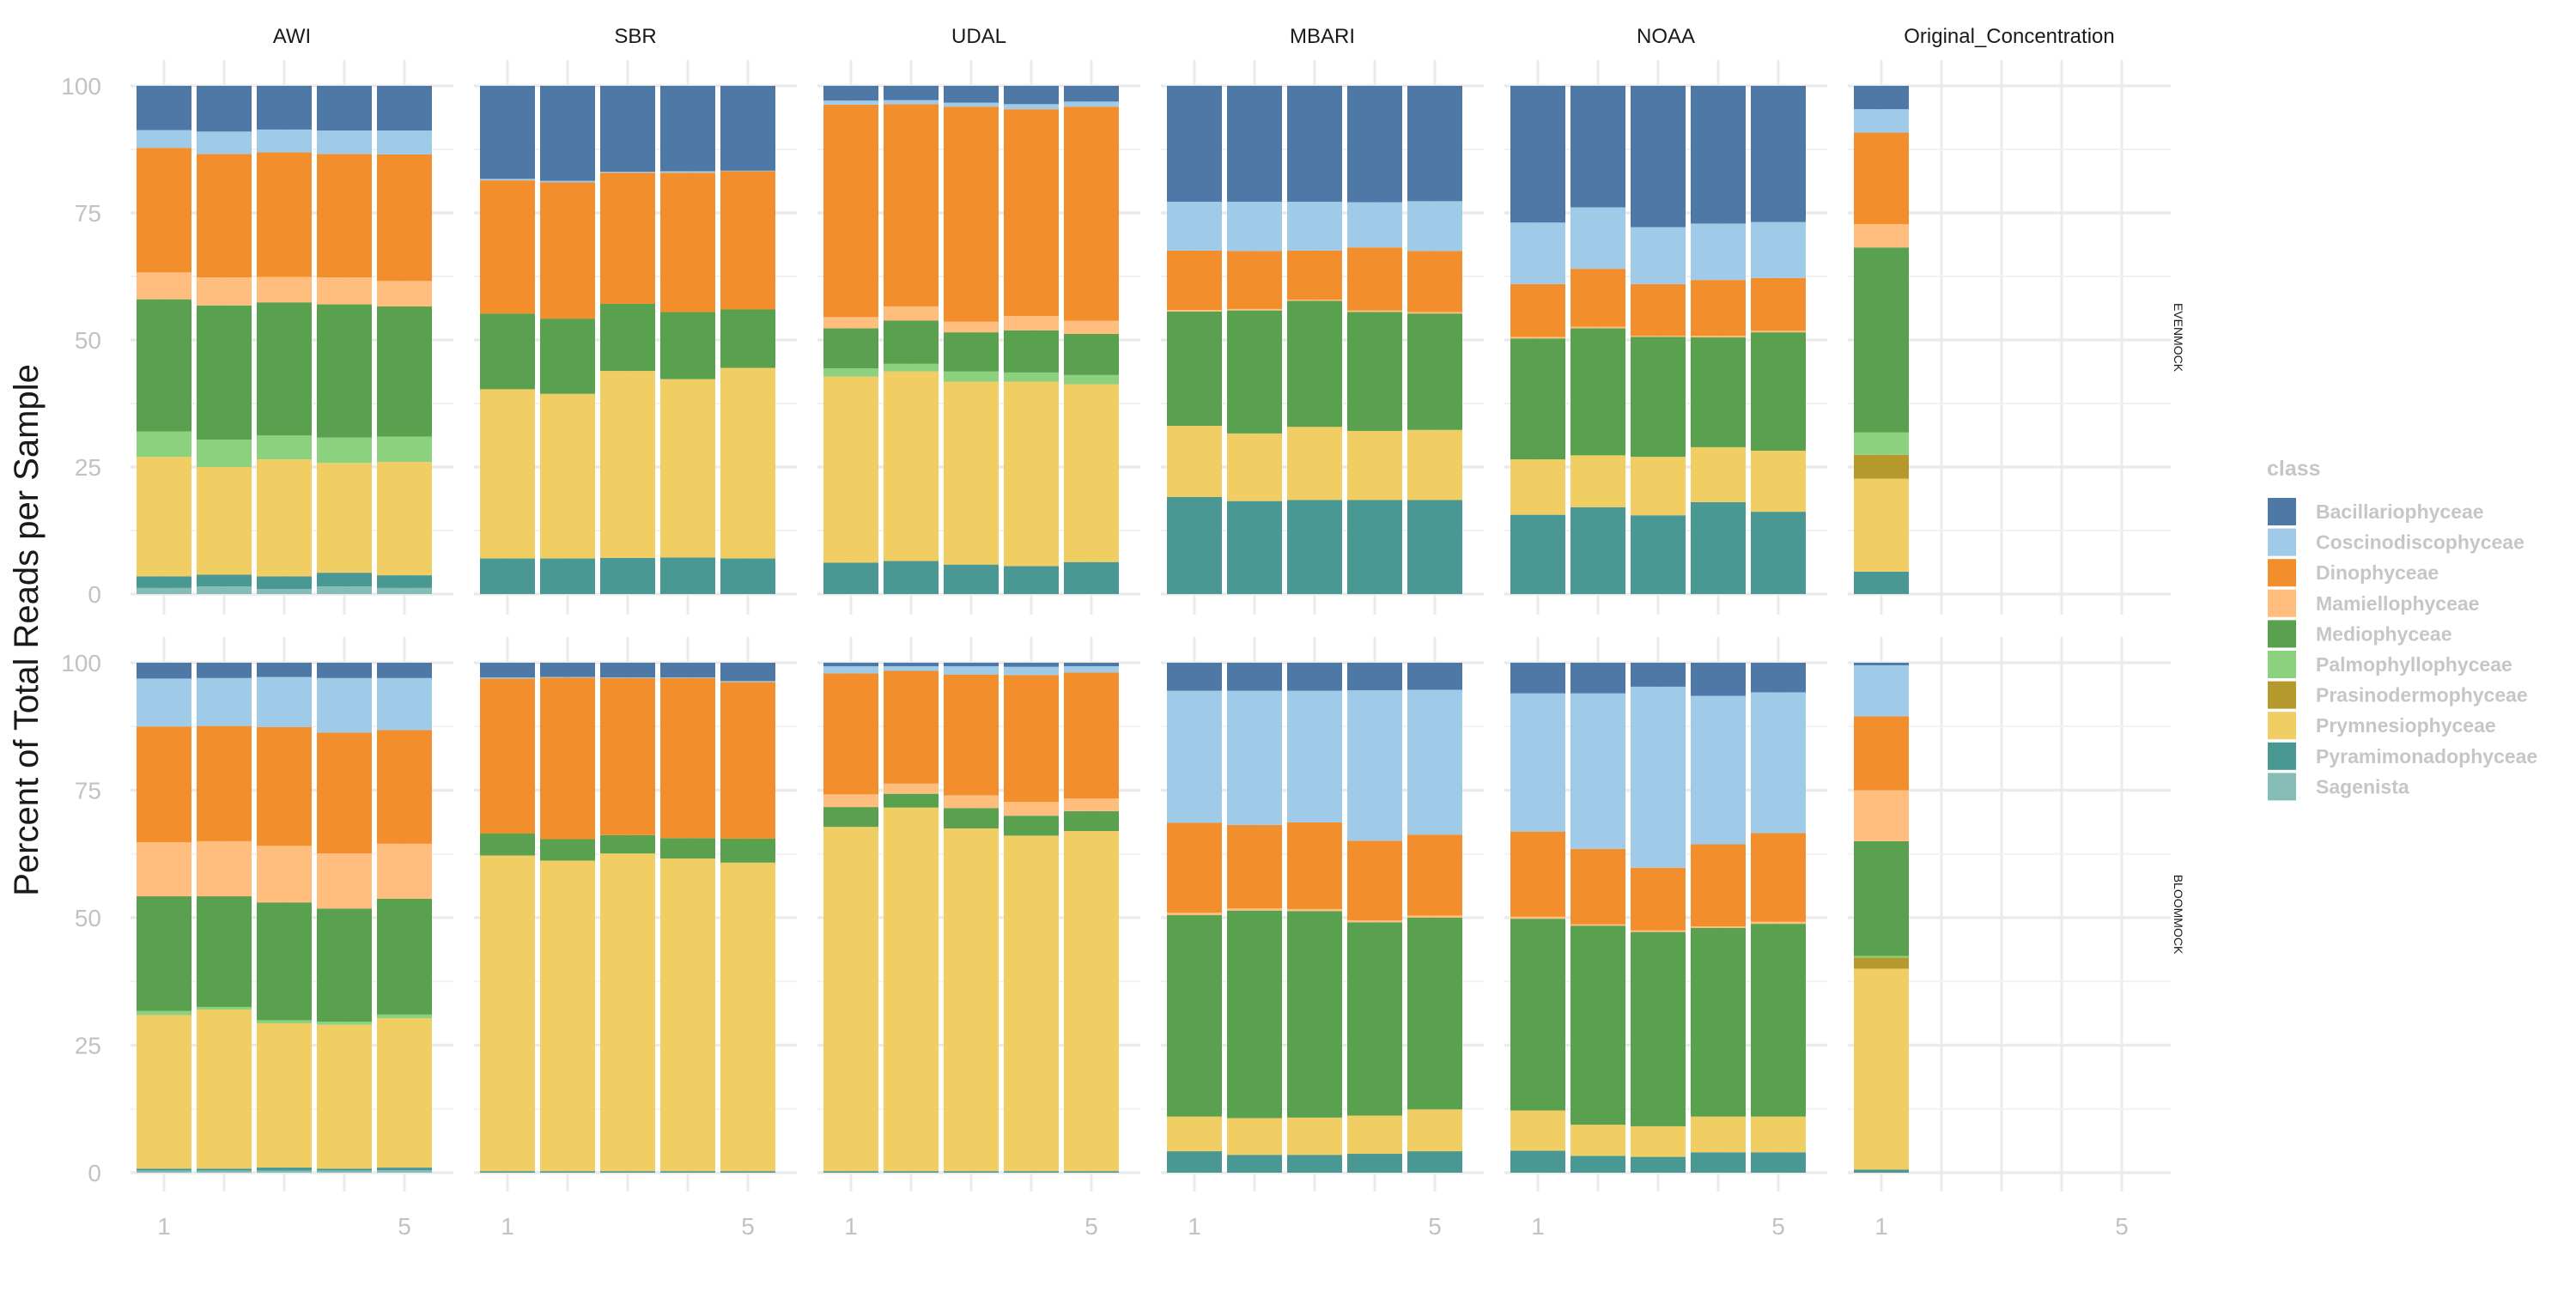 The width and height of the screenshot is (2576, 1292). Describe the element at coordinates (2362, 786) in the screenshot. I see `legend-label: Sagenista` at that location.